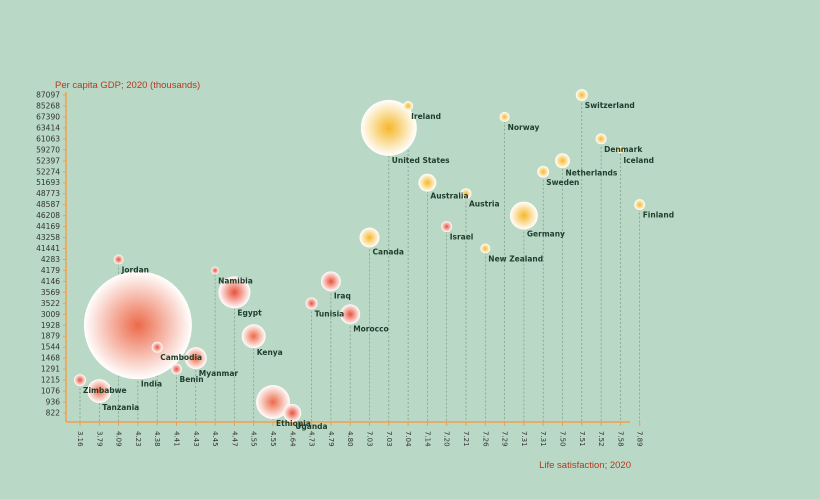 Image resolution: width=820 pixels, height=499 pixels. Describe the element at coordinates (640, 205) in the screenshot. I see `bubble-finland` at that location.